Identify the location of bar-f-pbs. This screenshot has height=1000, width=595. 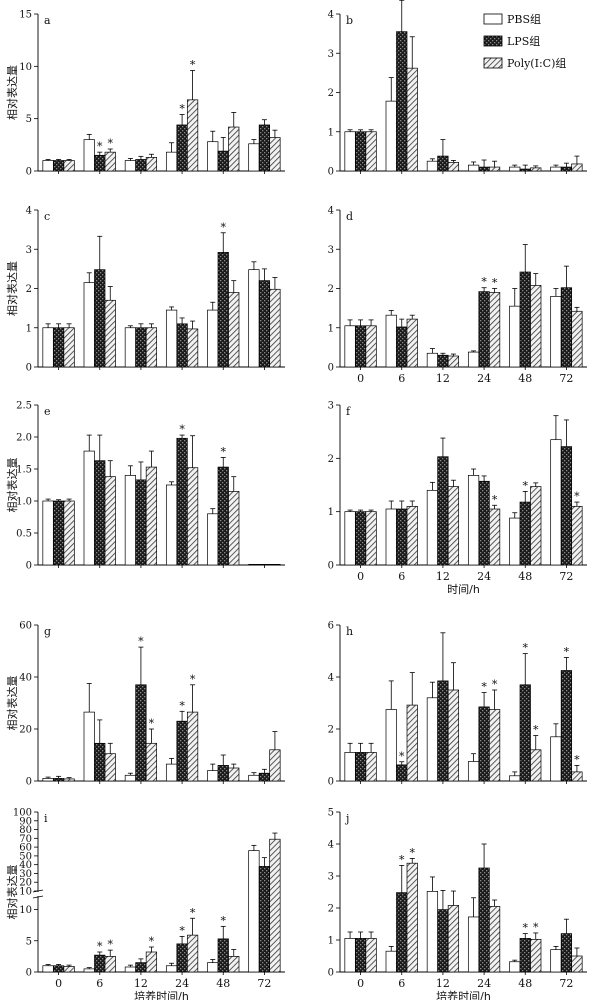
(473, 520).